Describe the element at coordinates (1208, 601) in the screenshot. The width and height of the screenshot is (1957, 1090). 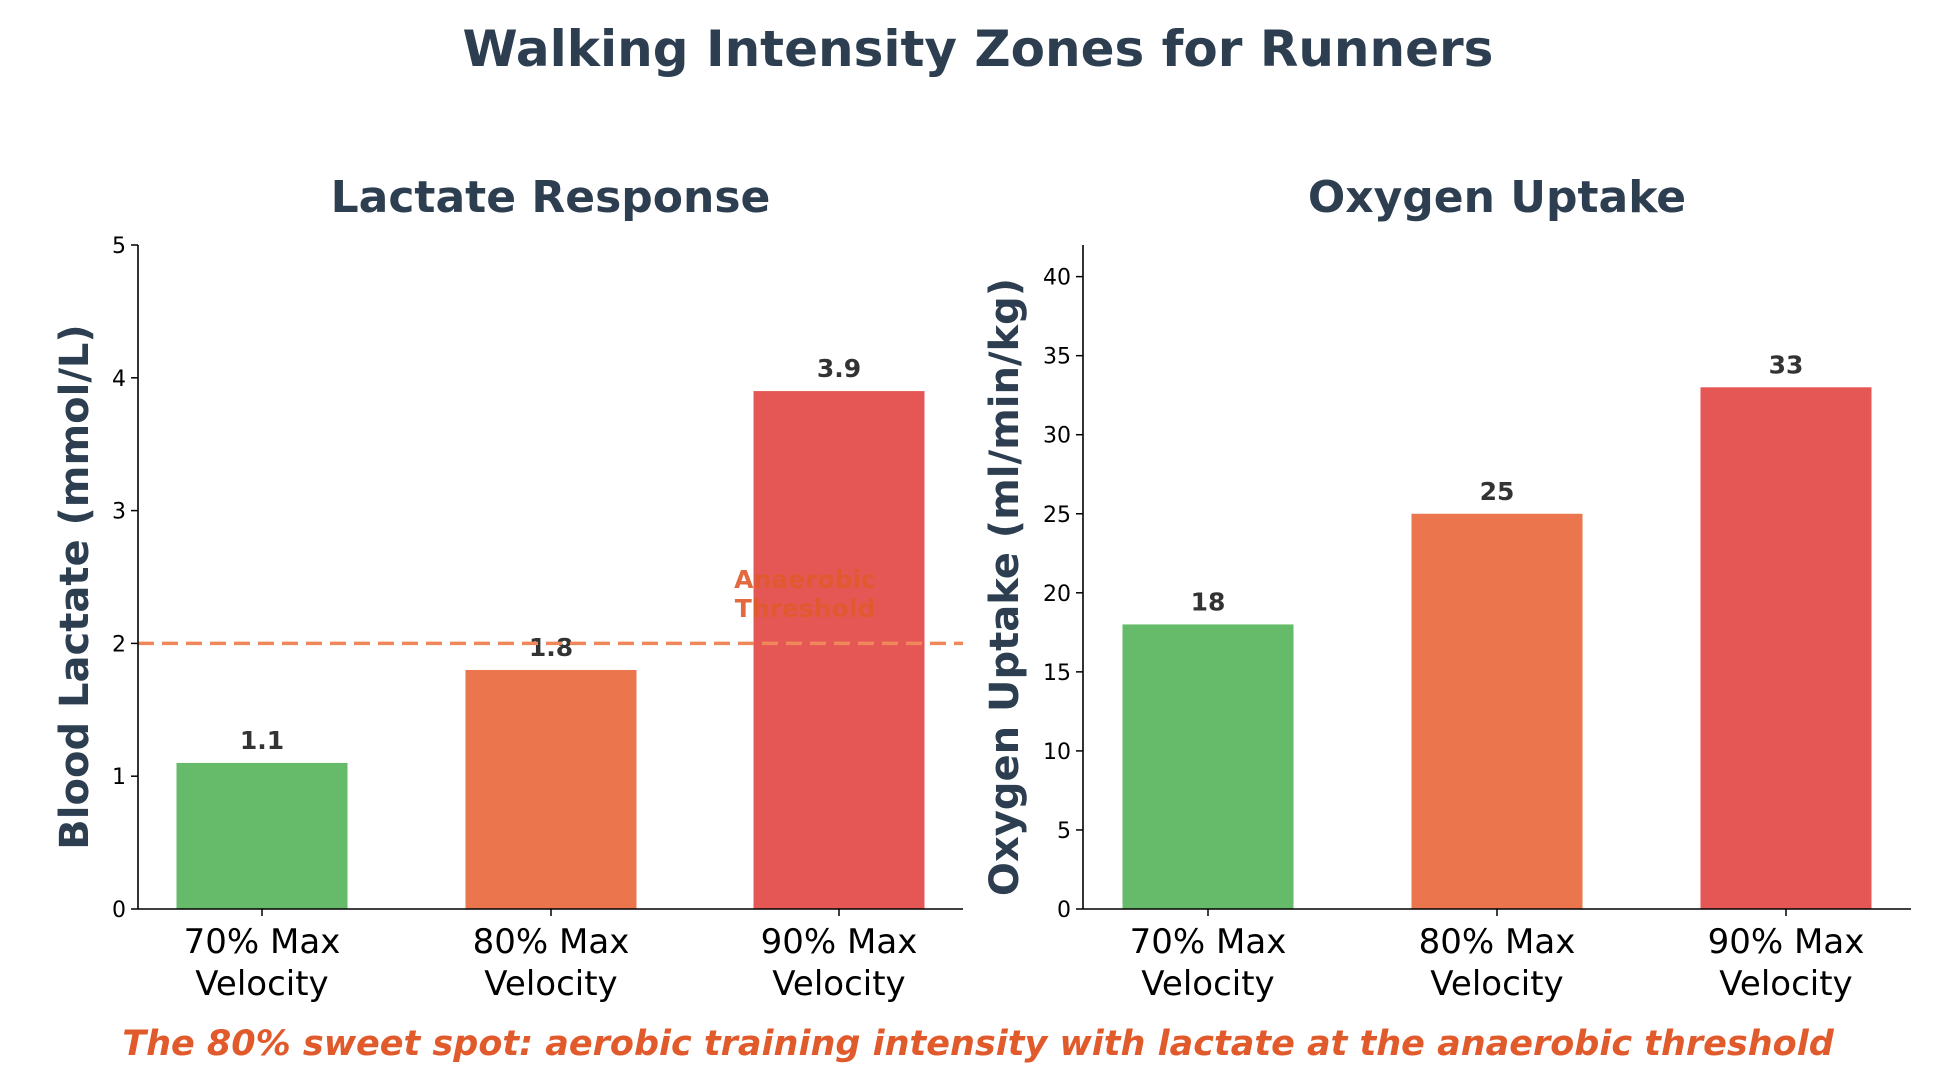
I see `value-label: 18` at that location.